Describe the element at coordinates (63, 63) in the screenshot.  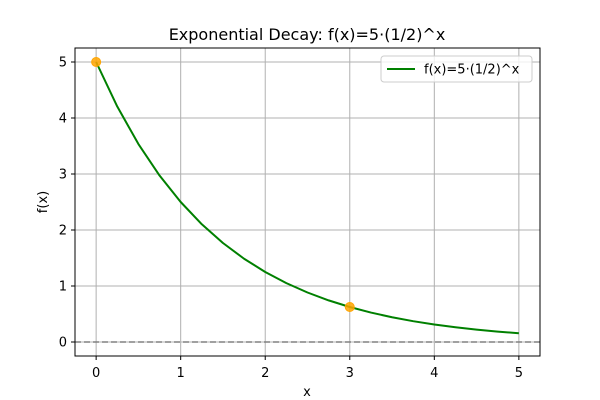
I see `y-tick-label-5: 5` at that location.